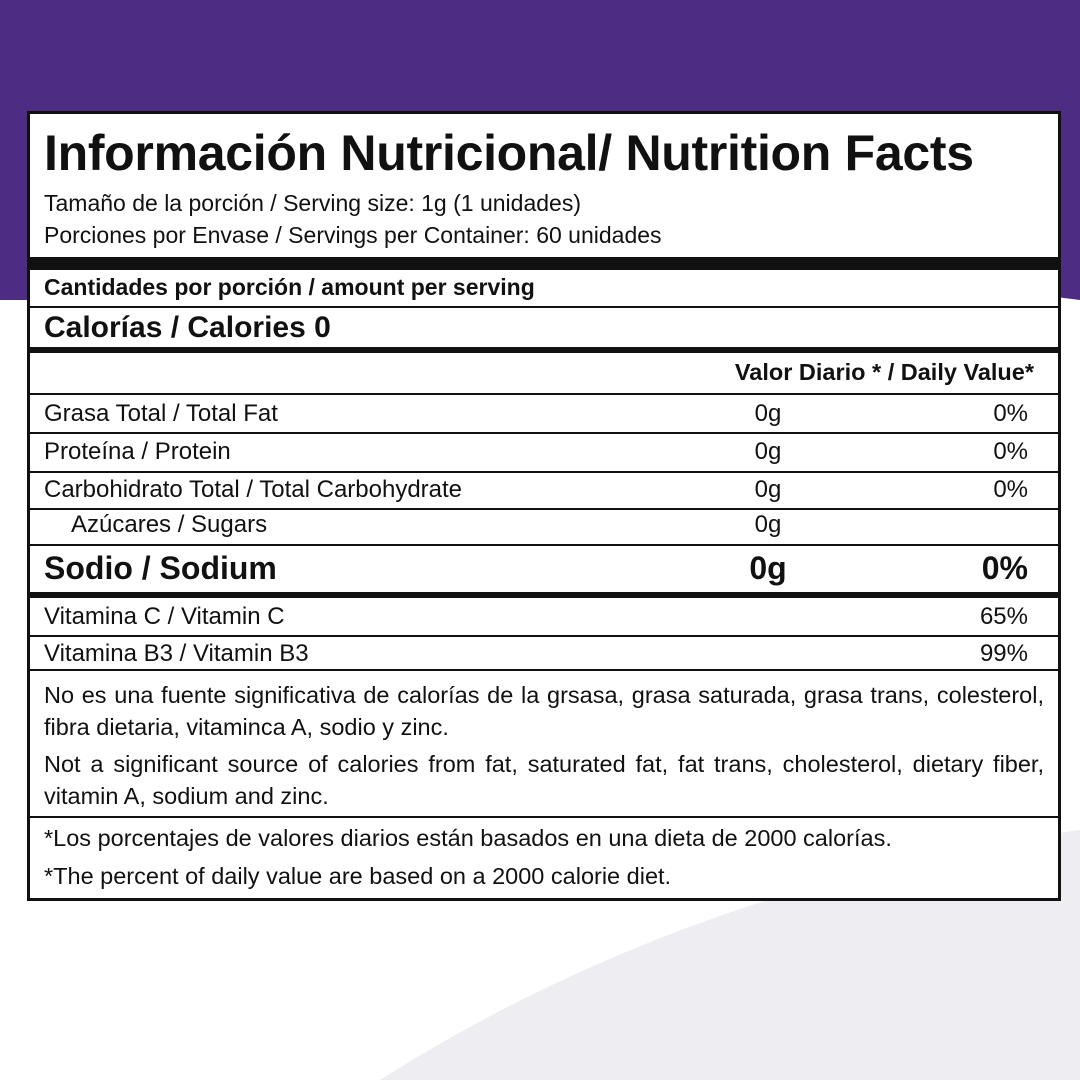 Image resolution: width=1080 pixels, height=1080 pixels. What do you see at coordinates (544, 263) in the screenshot?
I see `thick-divider` at bounding box center [544, 263].